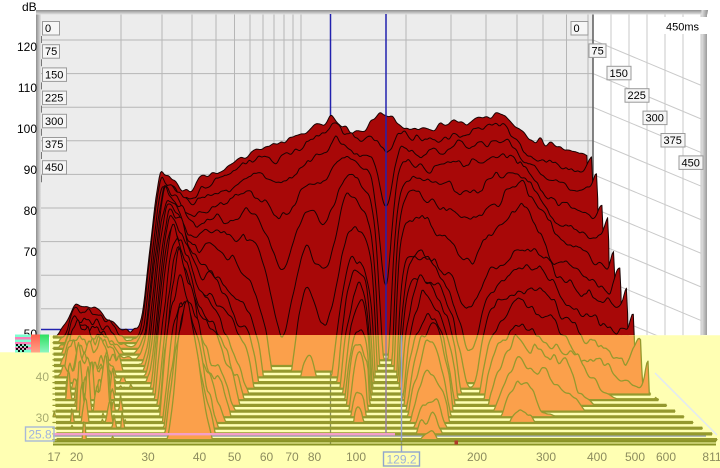 This screenshot has height=468, width=720. I want to click on svg-text: 50, so click(235, 457).